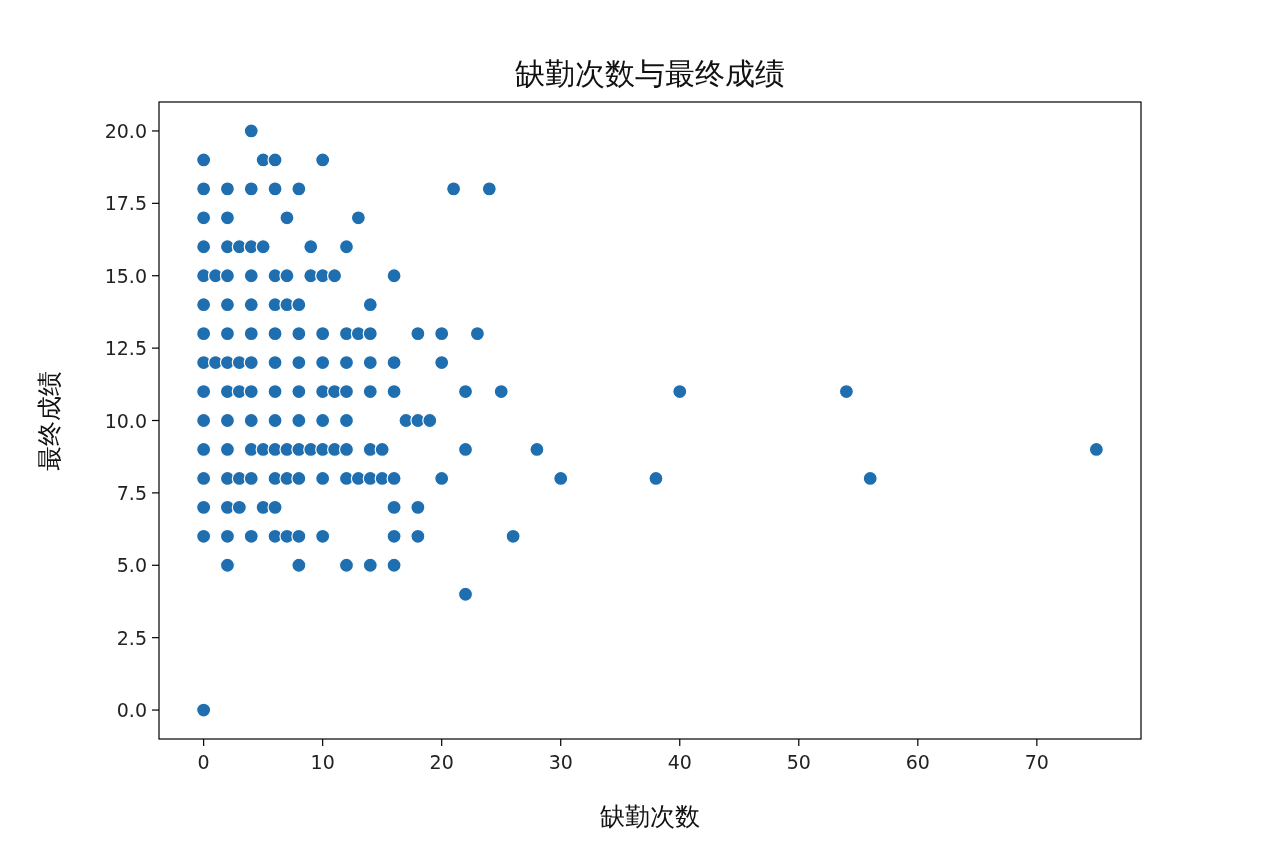 Image resolution: width=1264 pixels, height=843 pixels. I want to click on y-tick-label: 0.0, so click(131, 710).